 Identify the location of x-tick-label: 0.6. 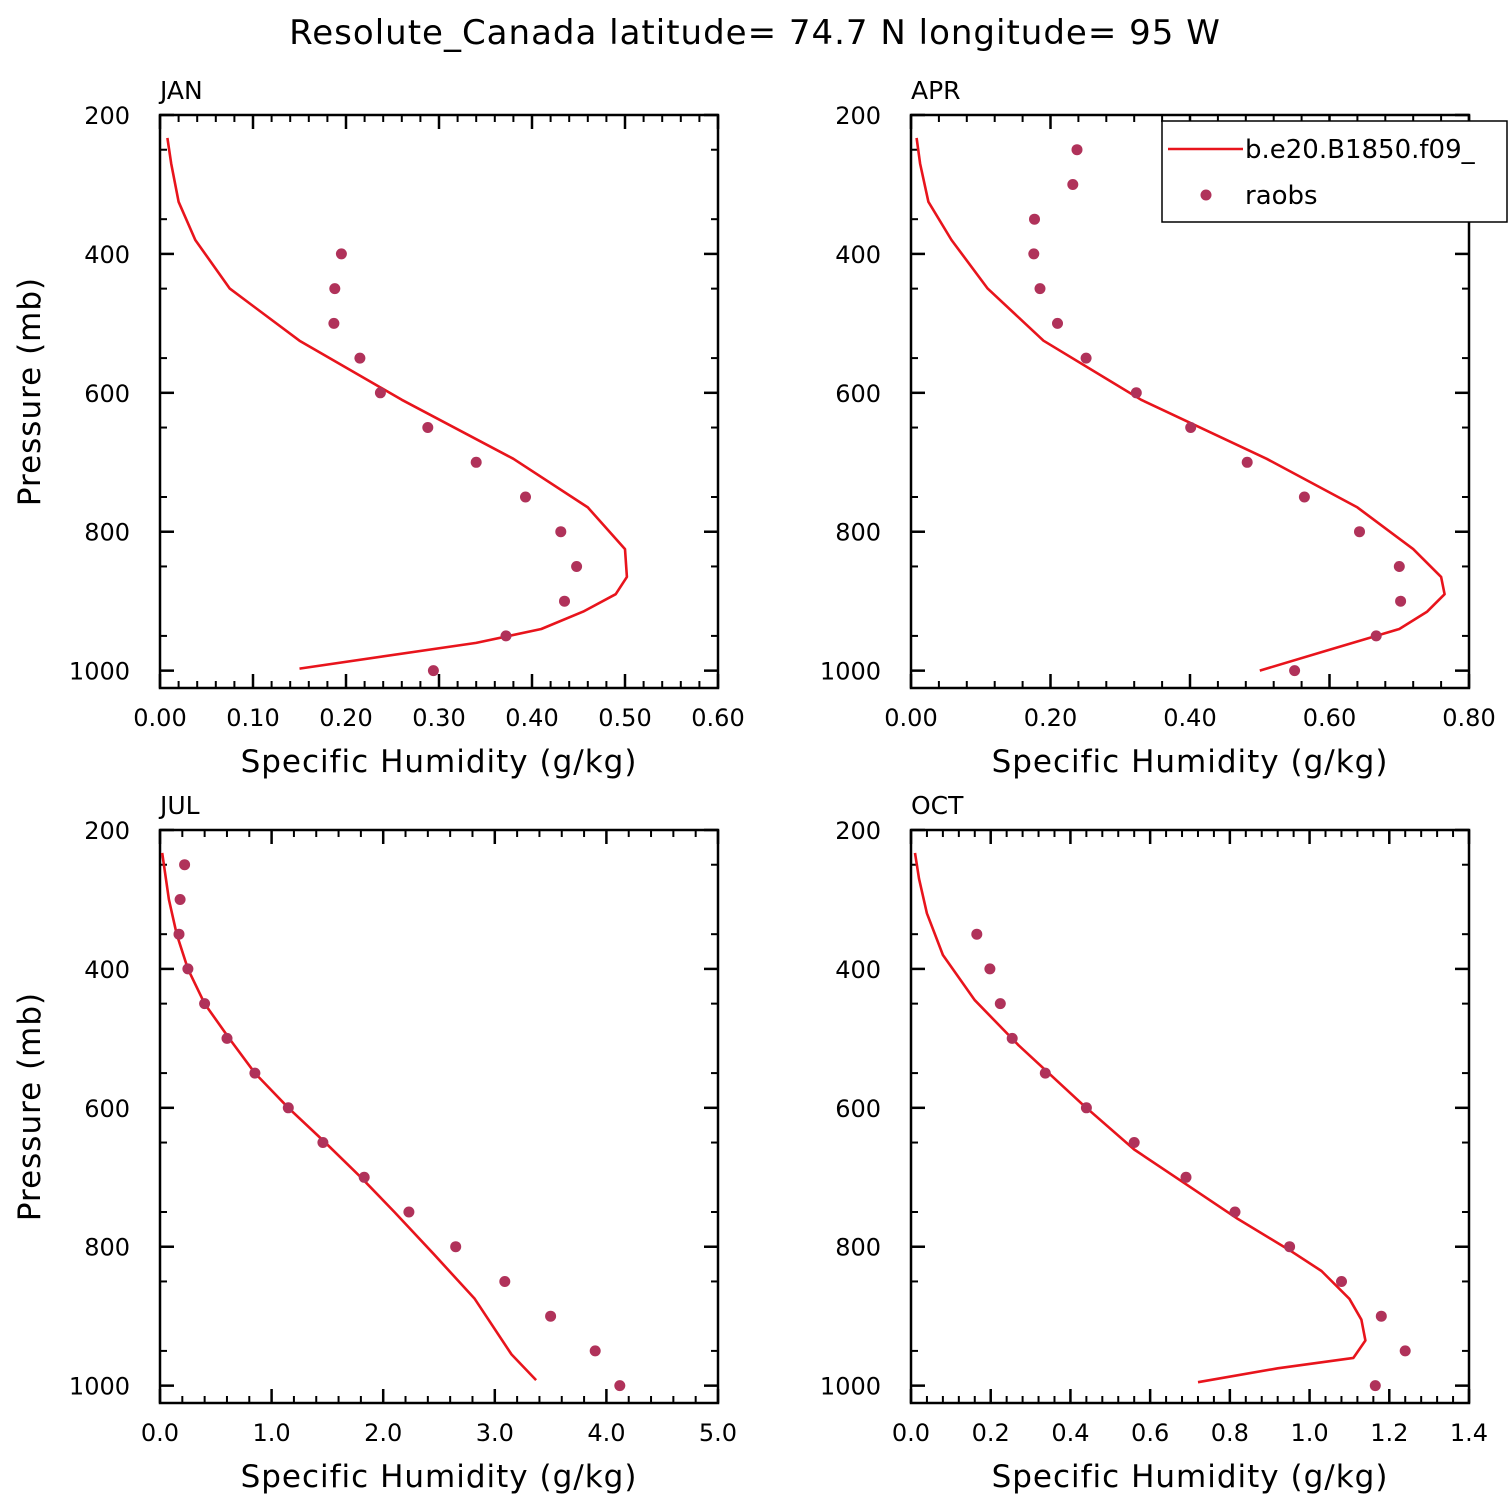
(1150, 1433).